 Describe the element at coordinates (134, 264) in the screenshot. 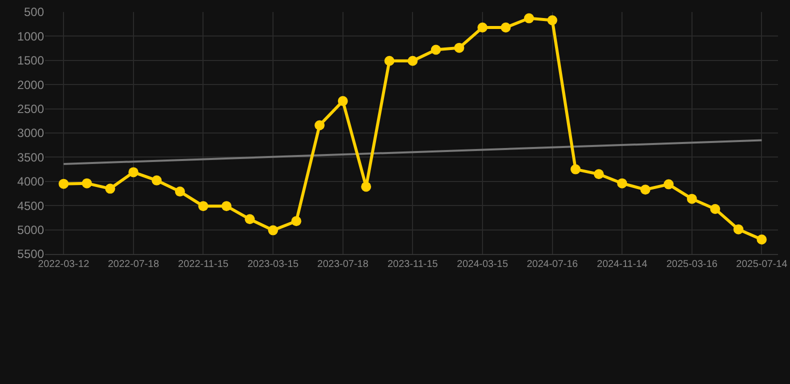

I see `x-tick-label: 2022-07-18` at that location.